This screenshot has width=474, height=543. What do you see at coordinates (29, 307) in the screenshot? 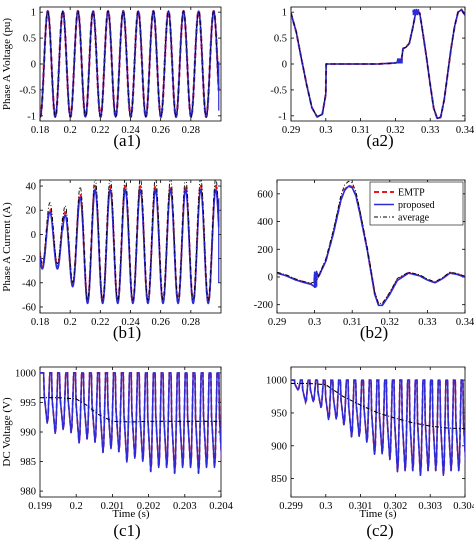
I see `y-tick-label: -60` at bounding box center [29, 307].